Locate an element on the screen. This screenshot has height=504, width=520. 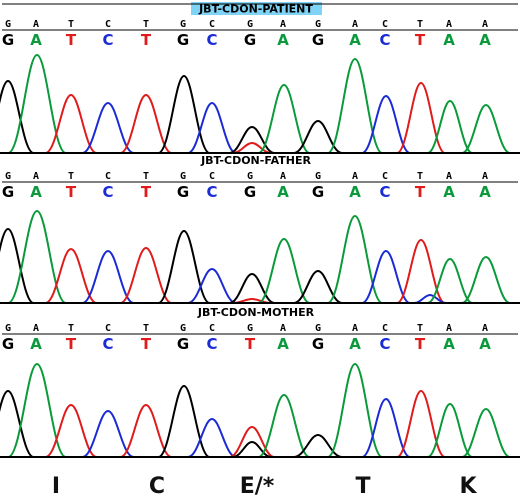
amino-acid-label: C is located at coordinates (157, 486).